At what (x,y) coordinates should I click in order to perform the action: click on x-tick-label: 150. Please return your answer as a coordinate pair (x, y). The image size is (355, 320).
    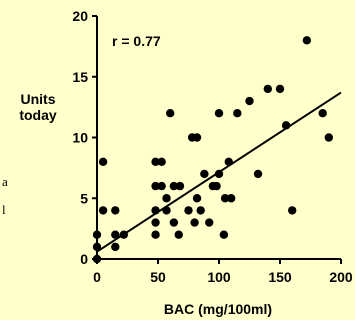
    Looking at the image, I should click on (280, 277).